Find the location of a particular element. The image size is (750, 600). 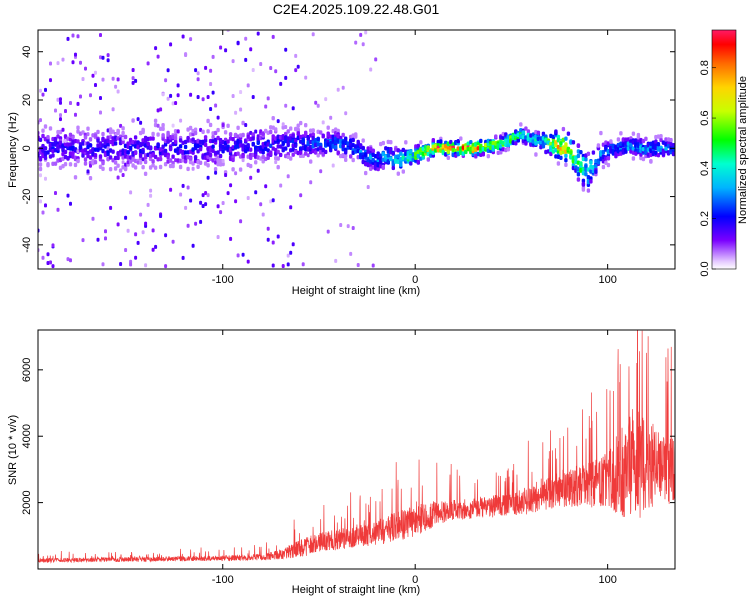

colorbar-tick-label: 0.8 is located at coordinates (705, 67).